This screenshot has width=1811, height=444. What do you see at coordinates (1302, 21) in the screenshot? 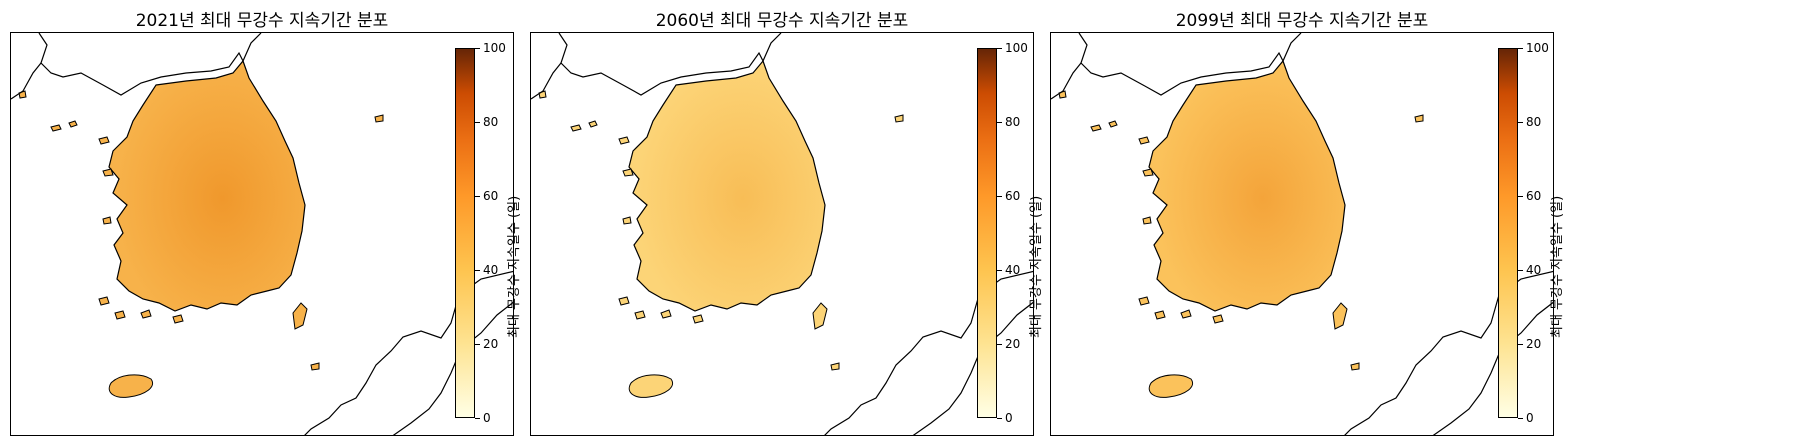
I see `map-title: 2099년 최대 무강수 지속기간 분포` at bounding box center [1302, 21].